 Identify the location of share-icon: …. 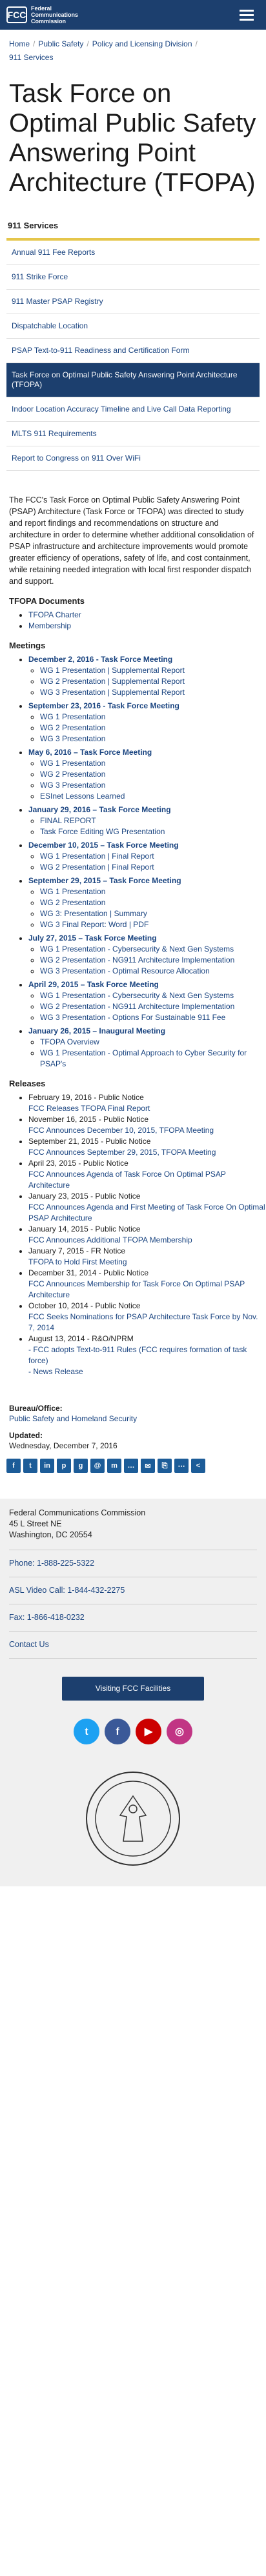
(131, 1466).